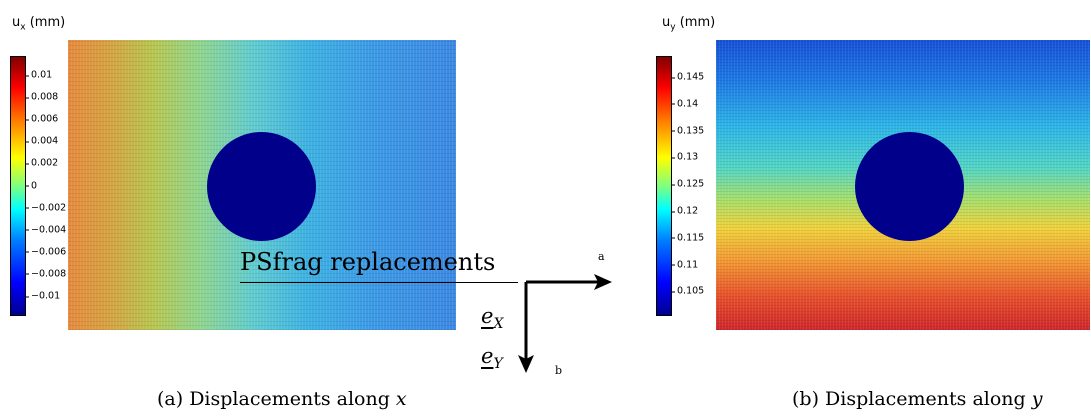 This screenshot has width=1091, height=419. I want to click on colorbar-tick-label: −0.004, so click(45, 230).